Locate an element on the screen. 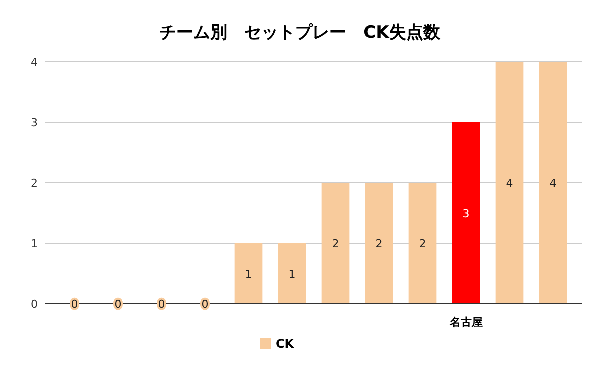 The image size is (600, 371). y-tick-label: 3 is located at coordinates (34, 123).